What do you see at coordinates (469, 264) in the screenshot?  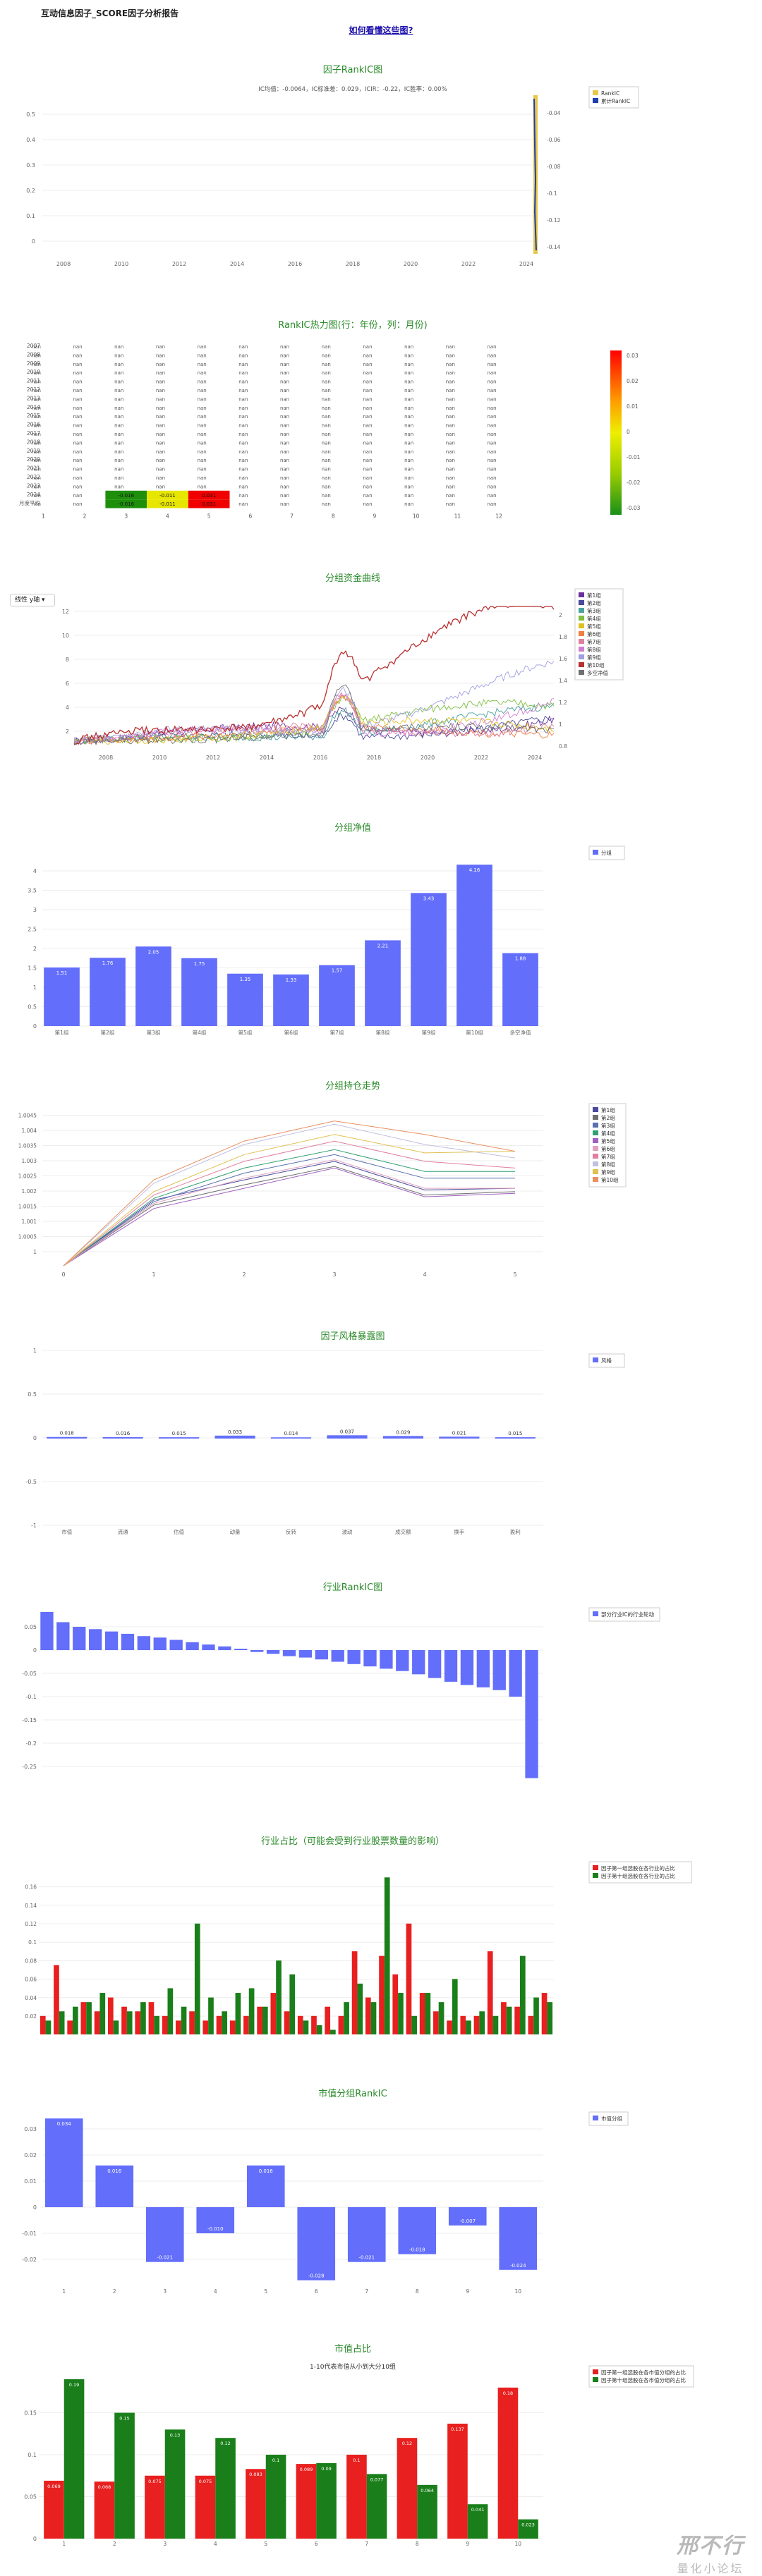 I see `x-tick-label: 2022` at bounding box center [469, 264].